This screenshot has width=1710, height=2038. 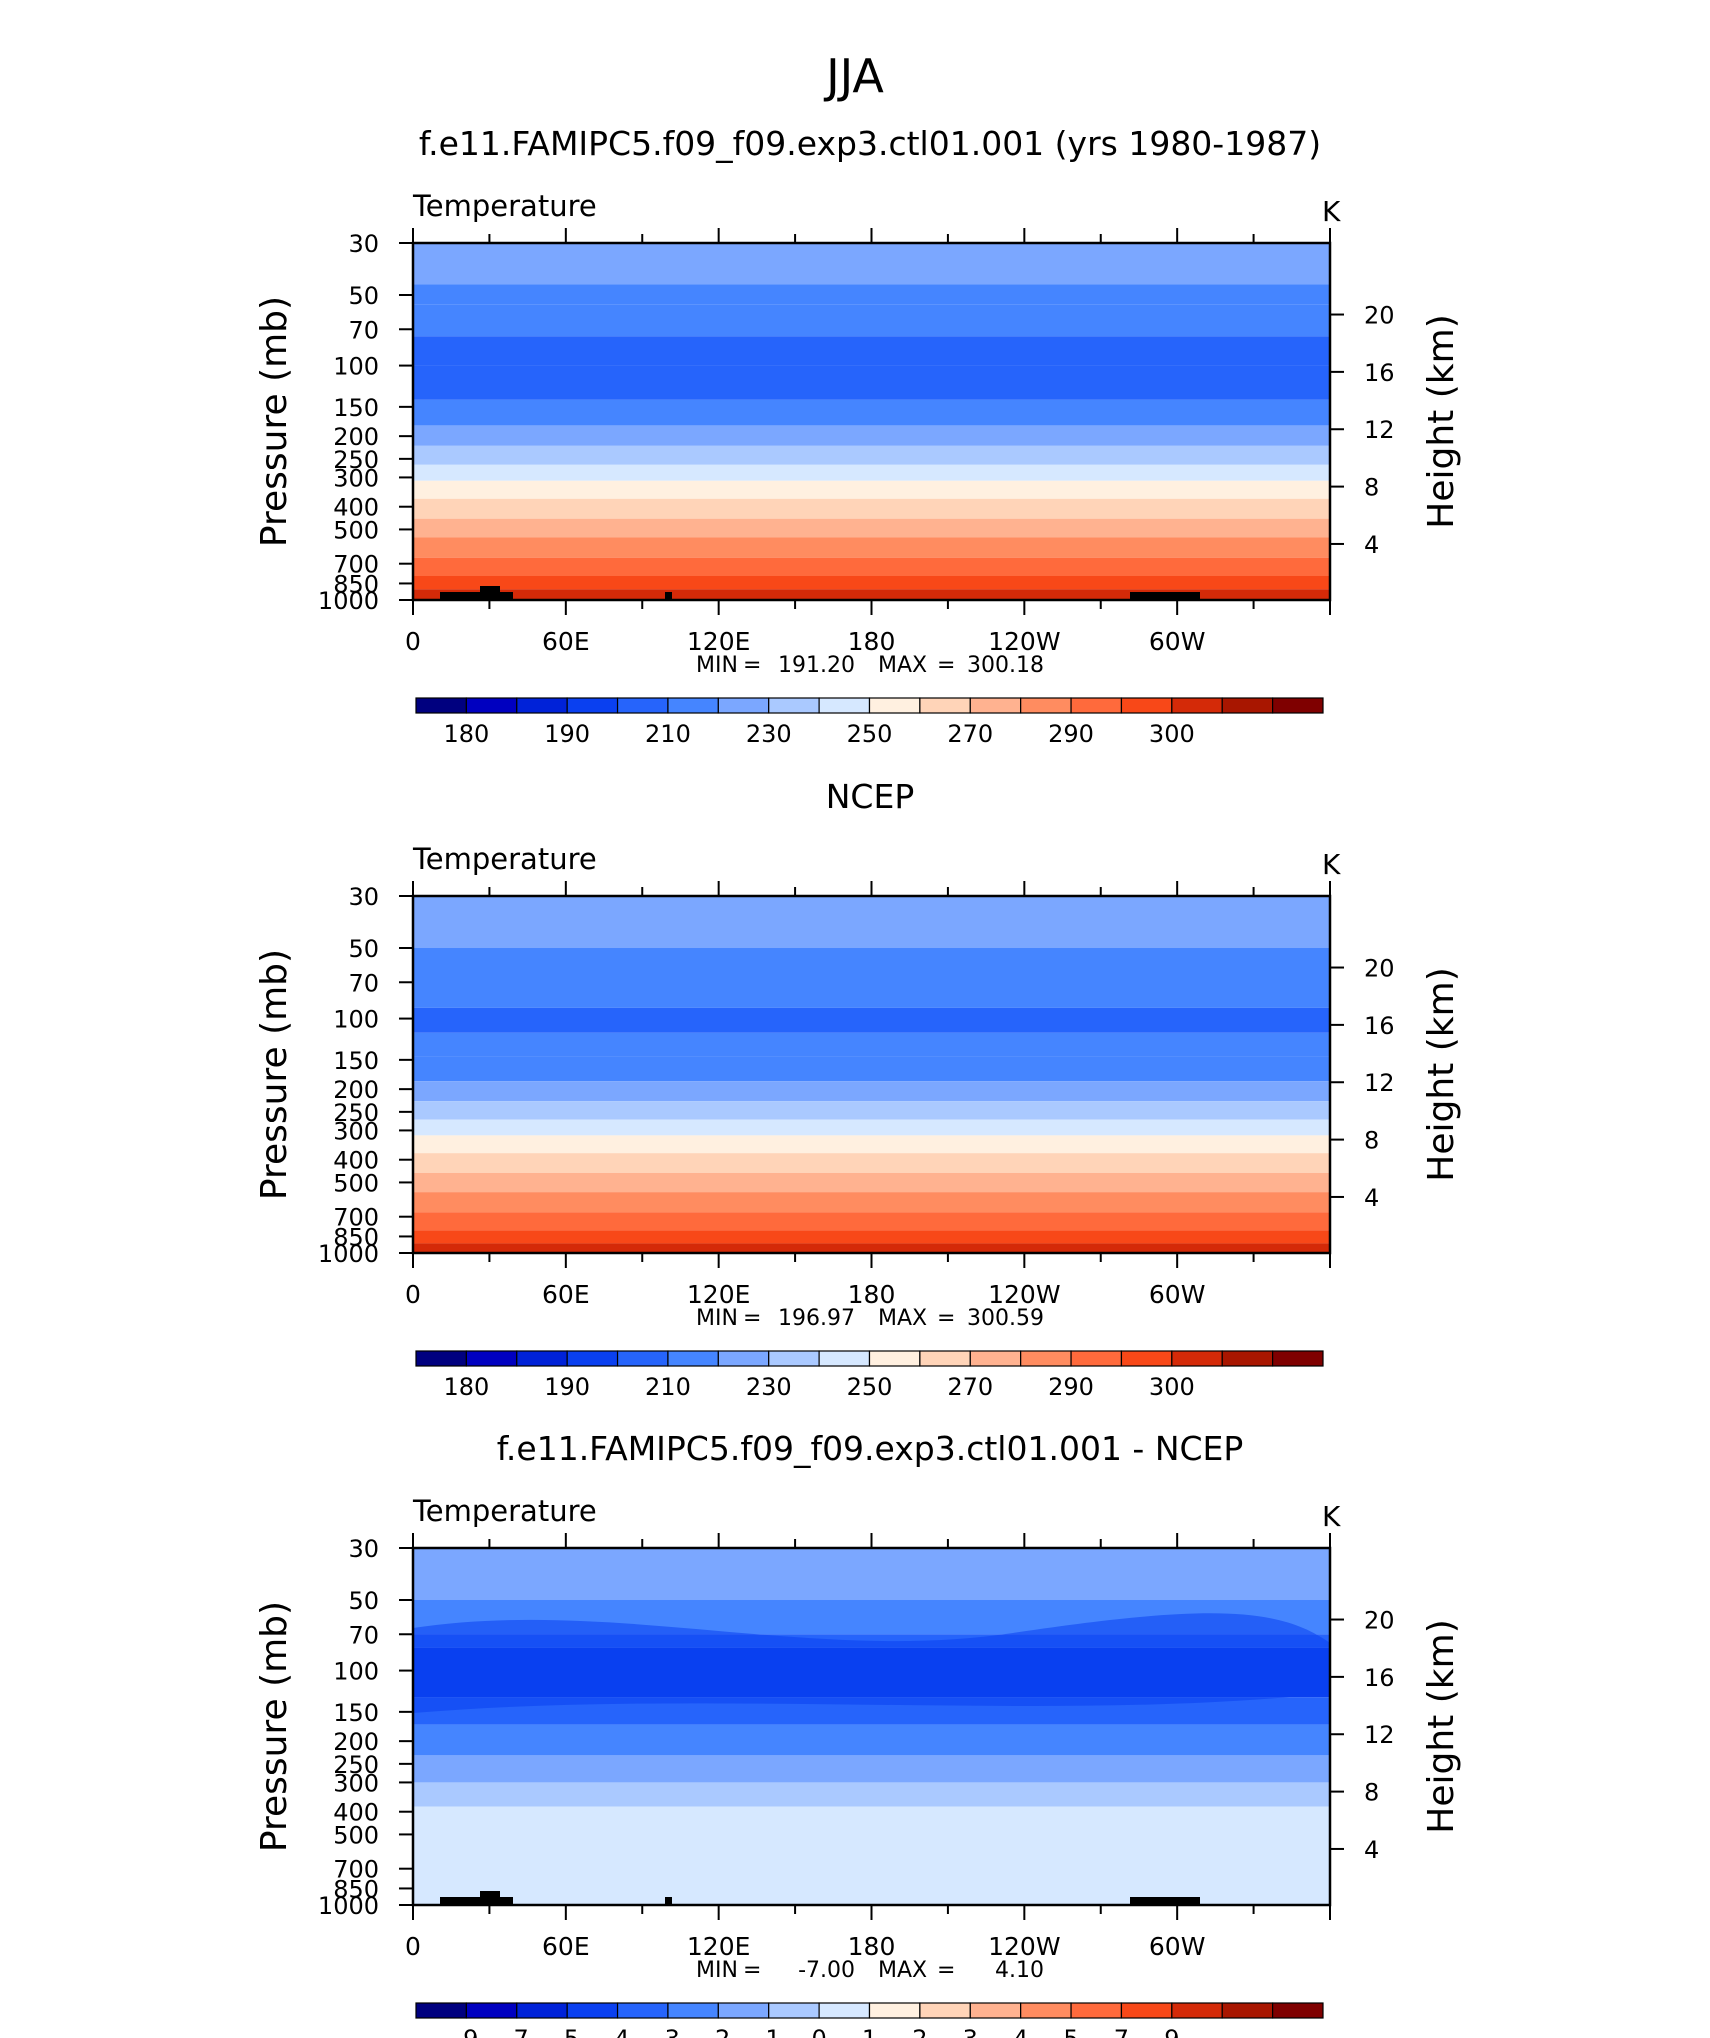 I want to click on x-tick-label: 120W, so click(x=1024, y=1294).